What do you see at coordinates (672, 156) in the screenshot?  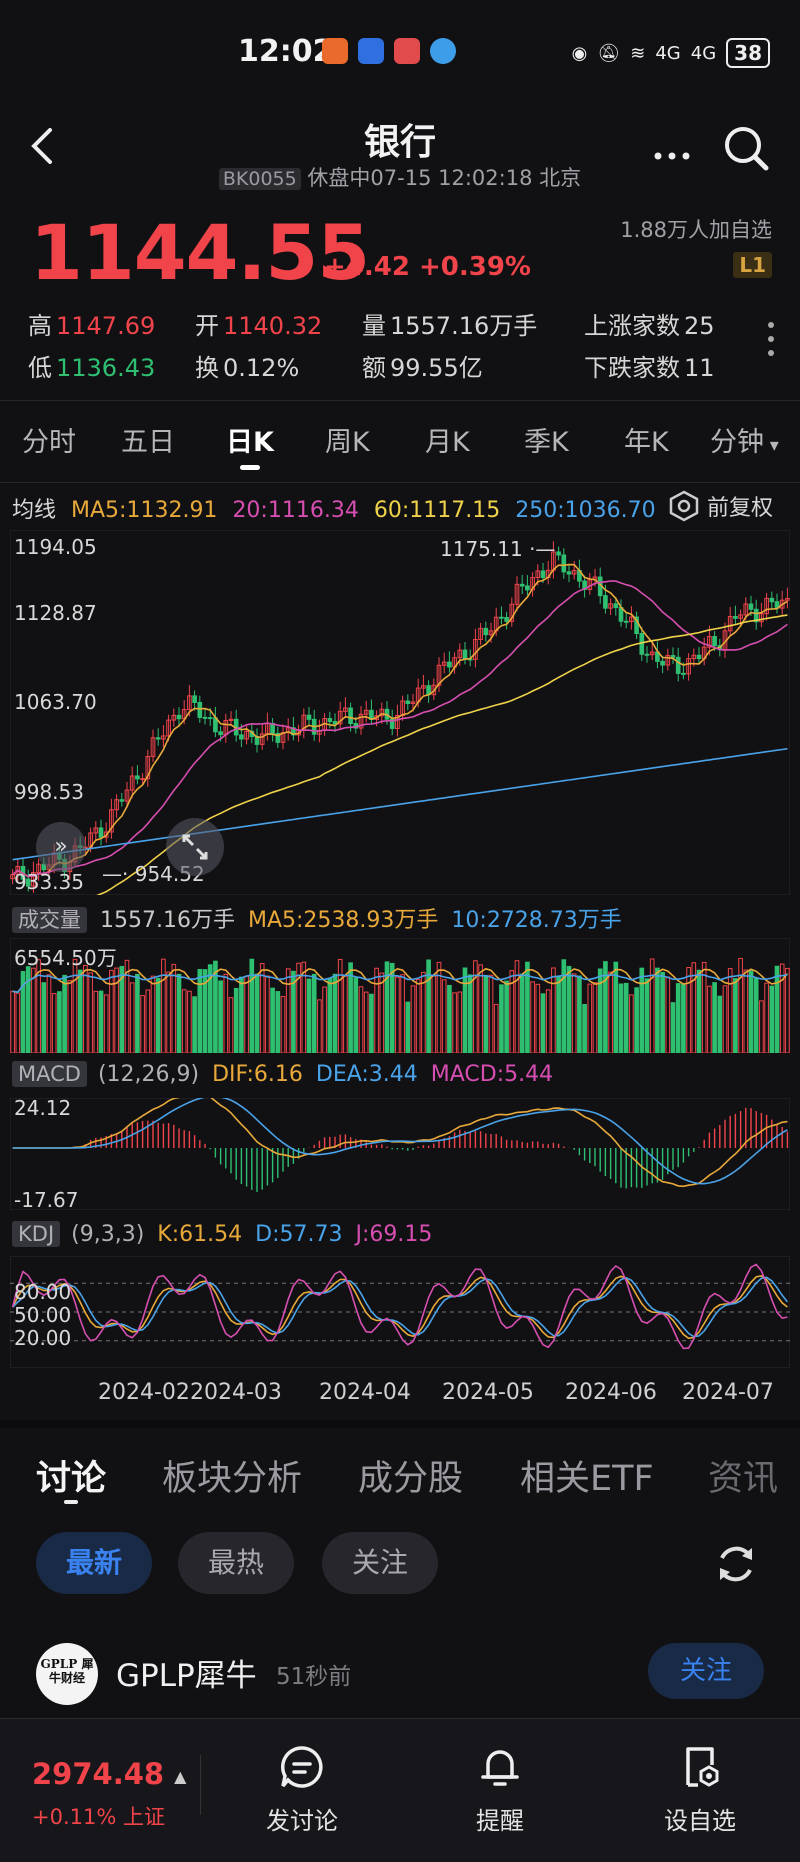 I see `more-dots-icon` at bounding box center [672, 156].